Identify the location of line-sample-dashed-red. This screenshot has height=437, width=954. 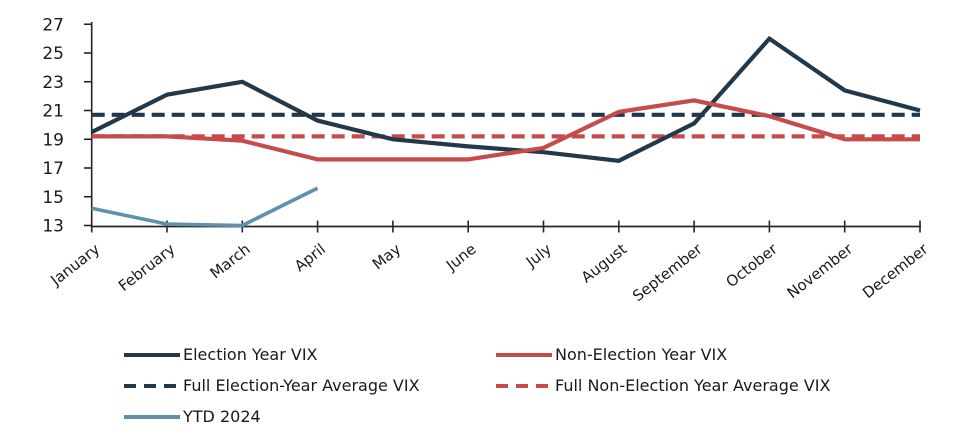
(524, 386).